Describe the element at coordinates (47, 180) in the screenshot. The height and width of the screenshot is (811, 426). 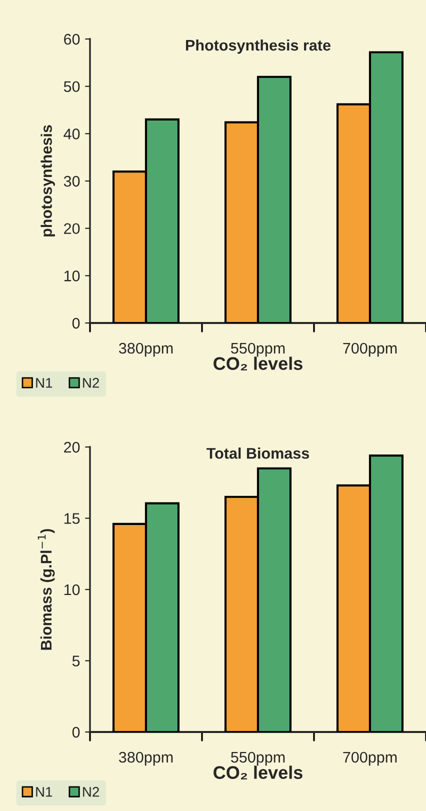
I see `y-axis-title: photosynthesis` at that location.